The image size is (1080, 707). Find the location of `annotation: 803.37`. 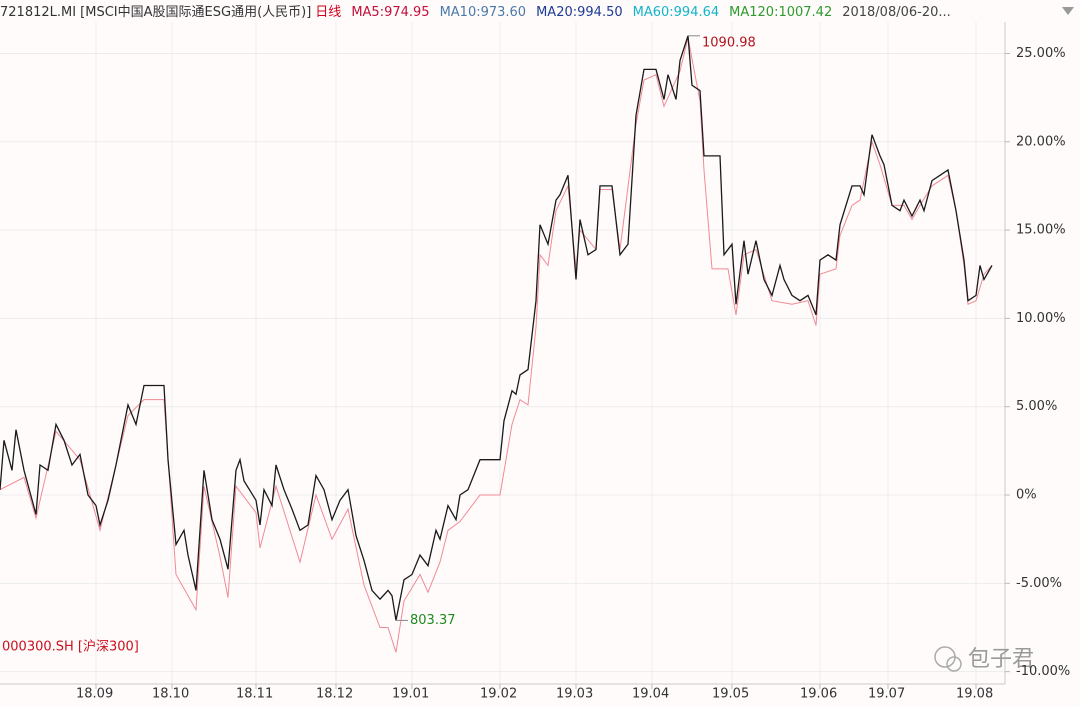

annotation: 803.37 is located at coordinates (433, 620).